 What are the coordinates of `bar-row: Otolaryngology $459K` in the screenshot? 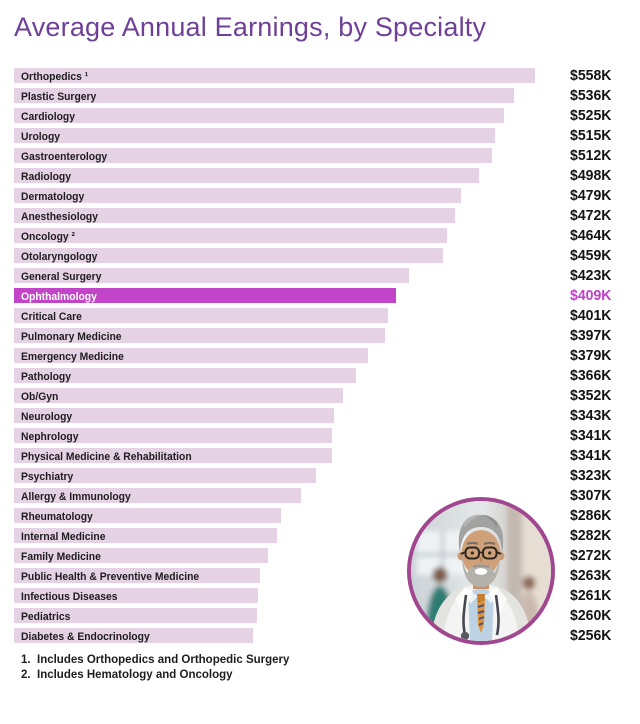 It's located at (322, 258).